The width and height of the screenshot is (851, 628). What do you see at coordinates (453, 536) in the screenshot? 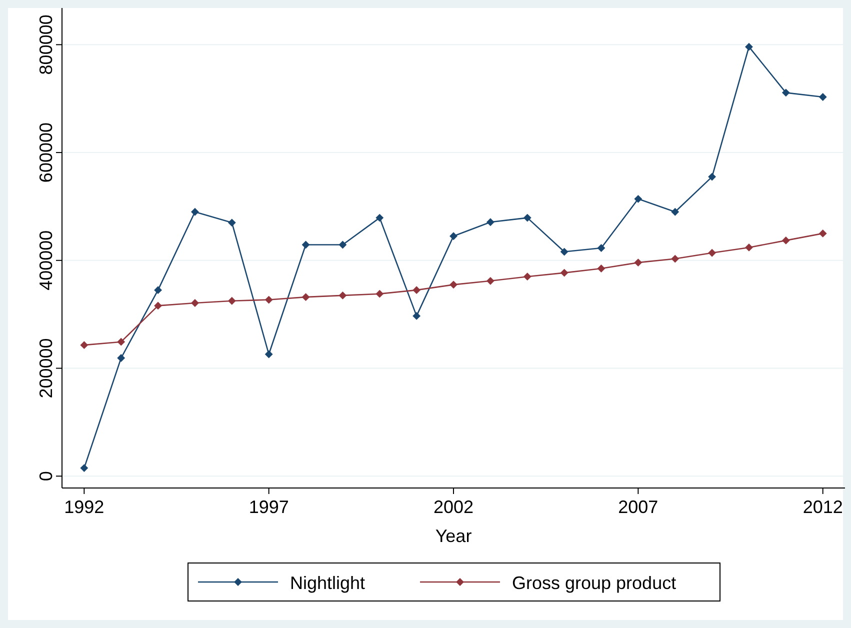
I see `x-axis-title: Year` at bounding box center [453, 536].